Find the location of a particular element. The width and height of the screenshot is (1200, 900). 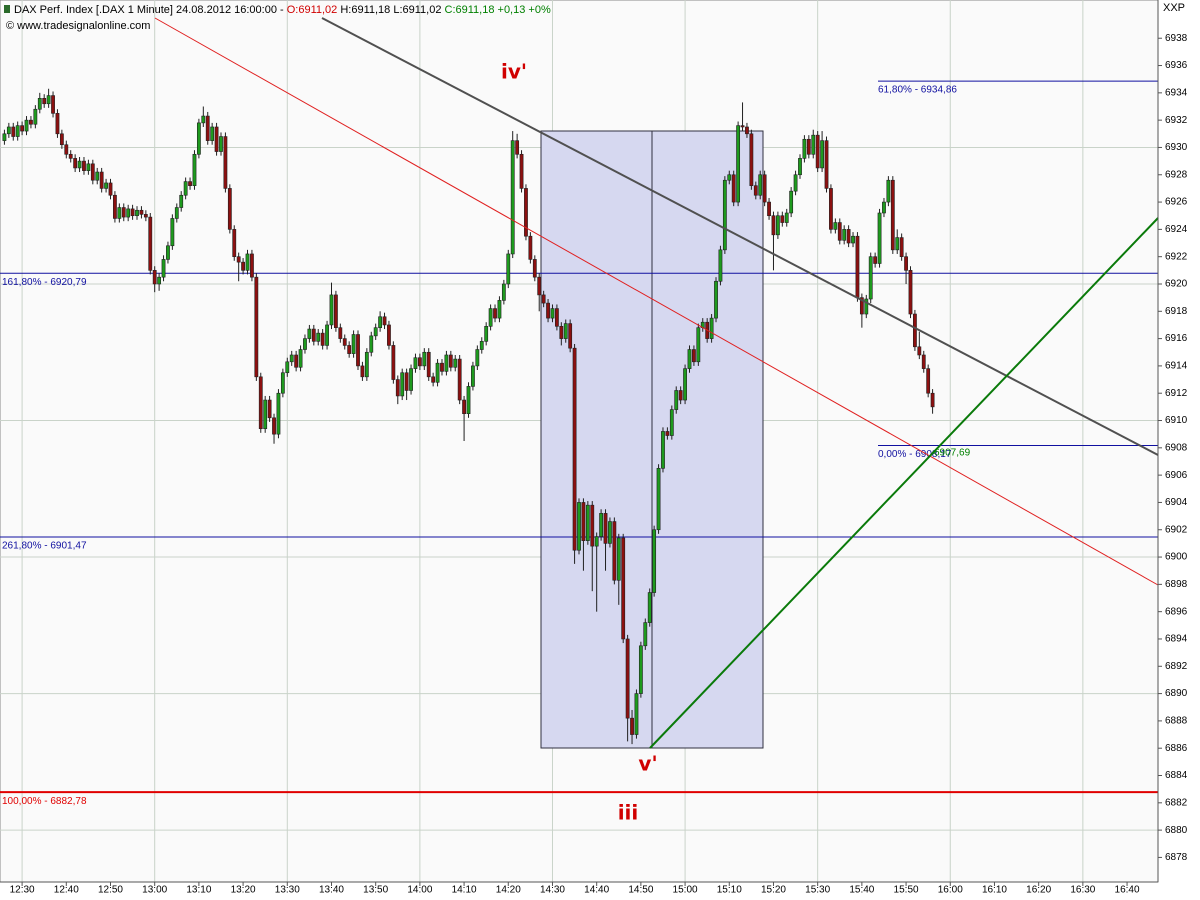

x-tick-label: 16:20 is located at coordinates (1038, 890).